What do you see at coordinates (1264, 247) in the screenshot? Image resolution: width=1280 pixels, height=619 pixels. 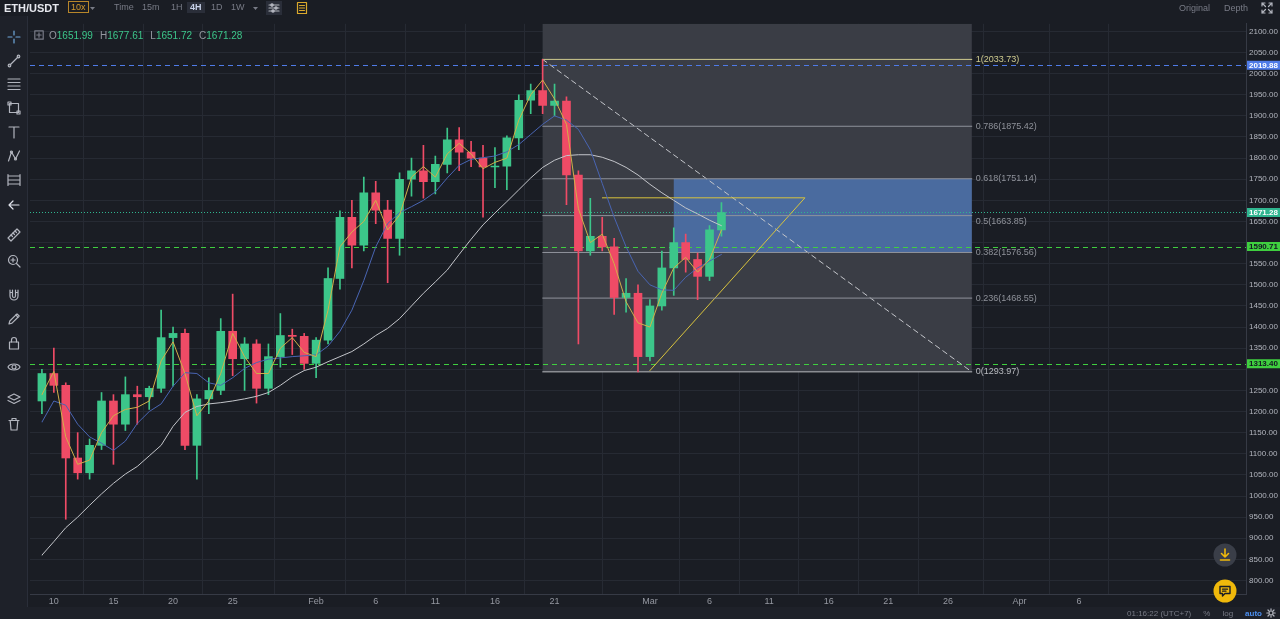 I see `ref-line-label: 1590.71` at bounding box center [1264, 247].